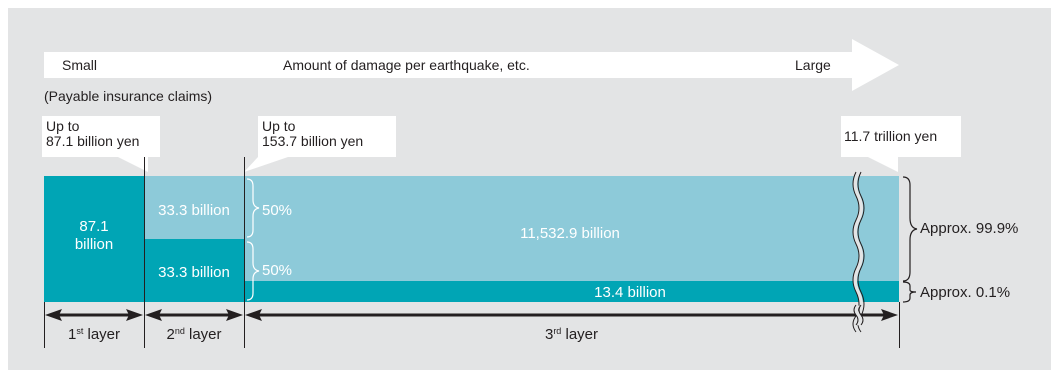 Image resolution: width=1059 pixels, height=378 pixels. What do you see at coordinates (891, 136) in the screenshot?
I see `callout-total-text: 11.7 trillion yen` at bounding box center [891, 136].